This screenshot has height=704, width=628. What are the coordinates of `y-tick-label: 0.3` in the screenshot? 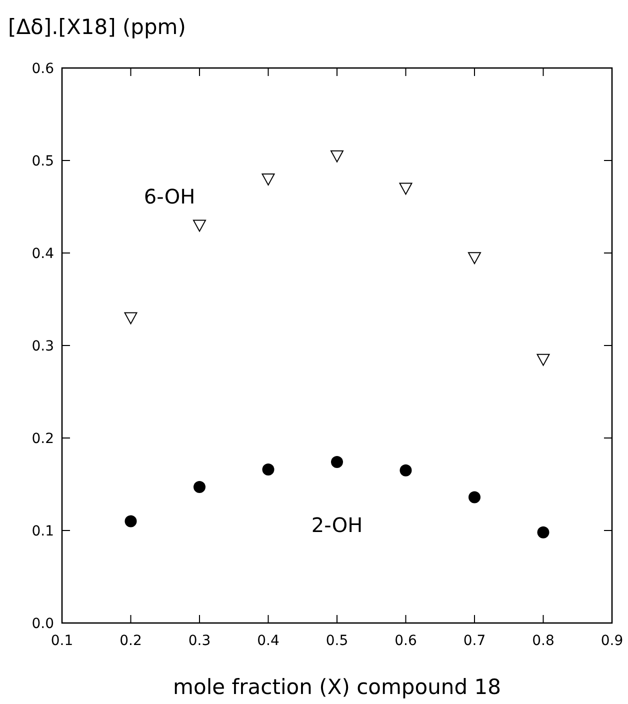 It's located at (43, 346).